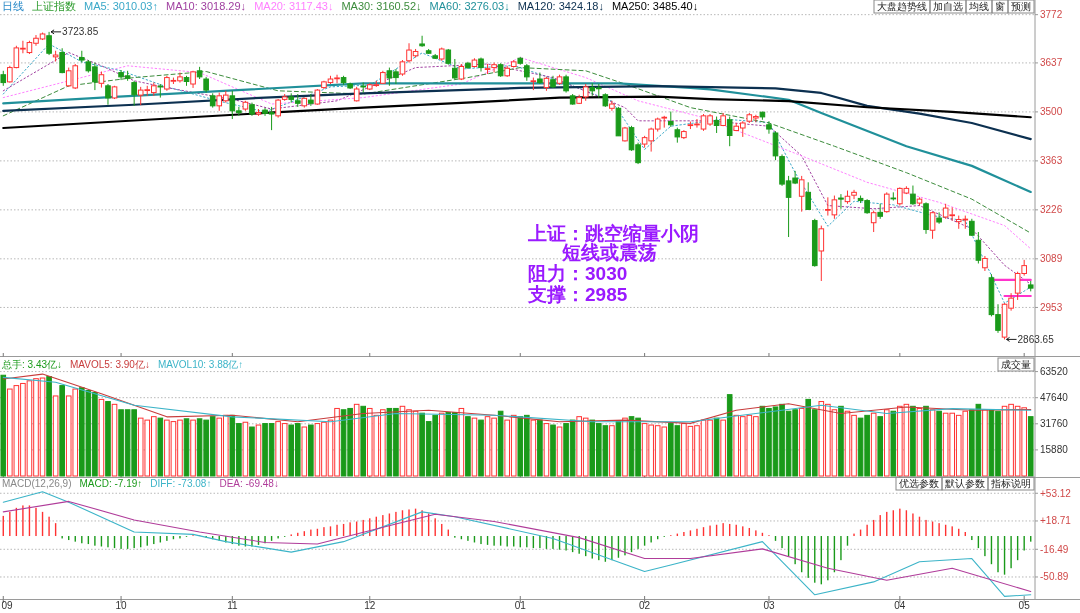 Image resolution: width=1080 pixels, height=613 pixels. Describe the element at coordinates (7, 605) in the screenshot. I see `x-tick-label: 09` at that location.